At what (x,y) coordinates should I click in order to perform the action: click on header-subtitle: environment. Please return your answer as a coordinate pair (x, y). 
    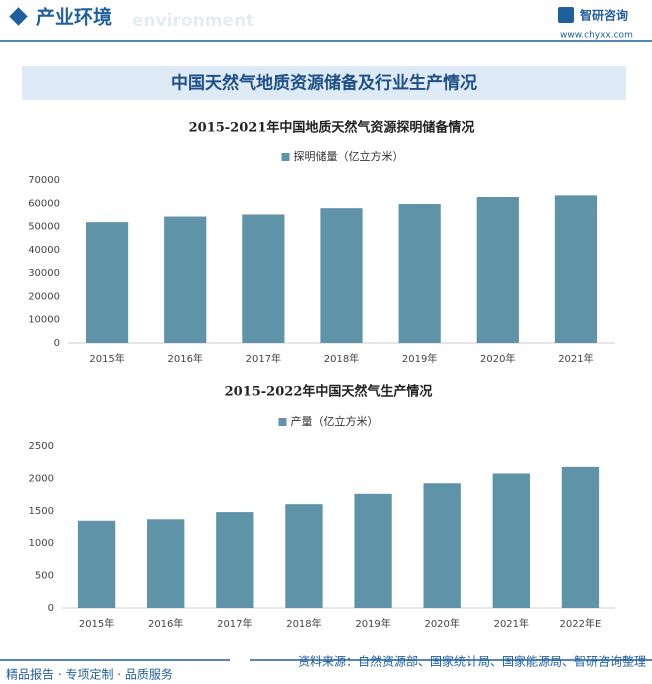
    Looking at the image, I should click on (193, 21).